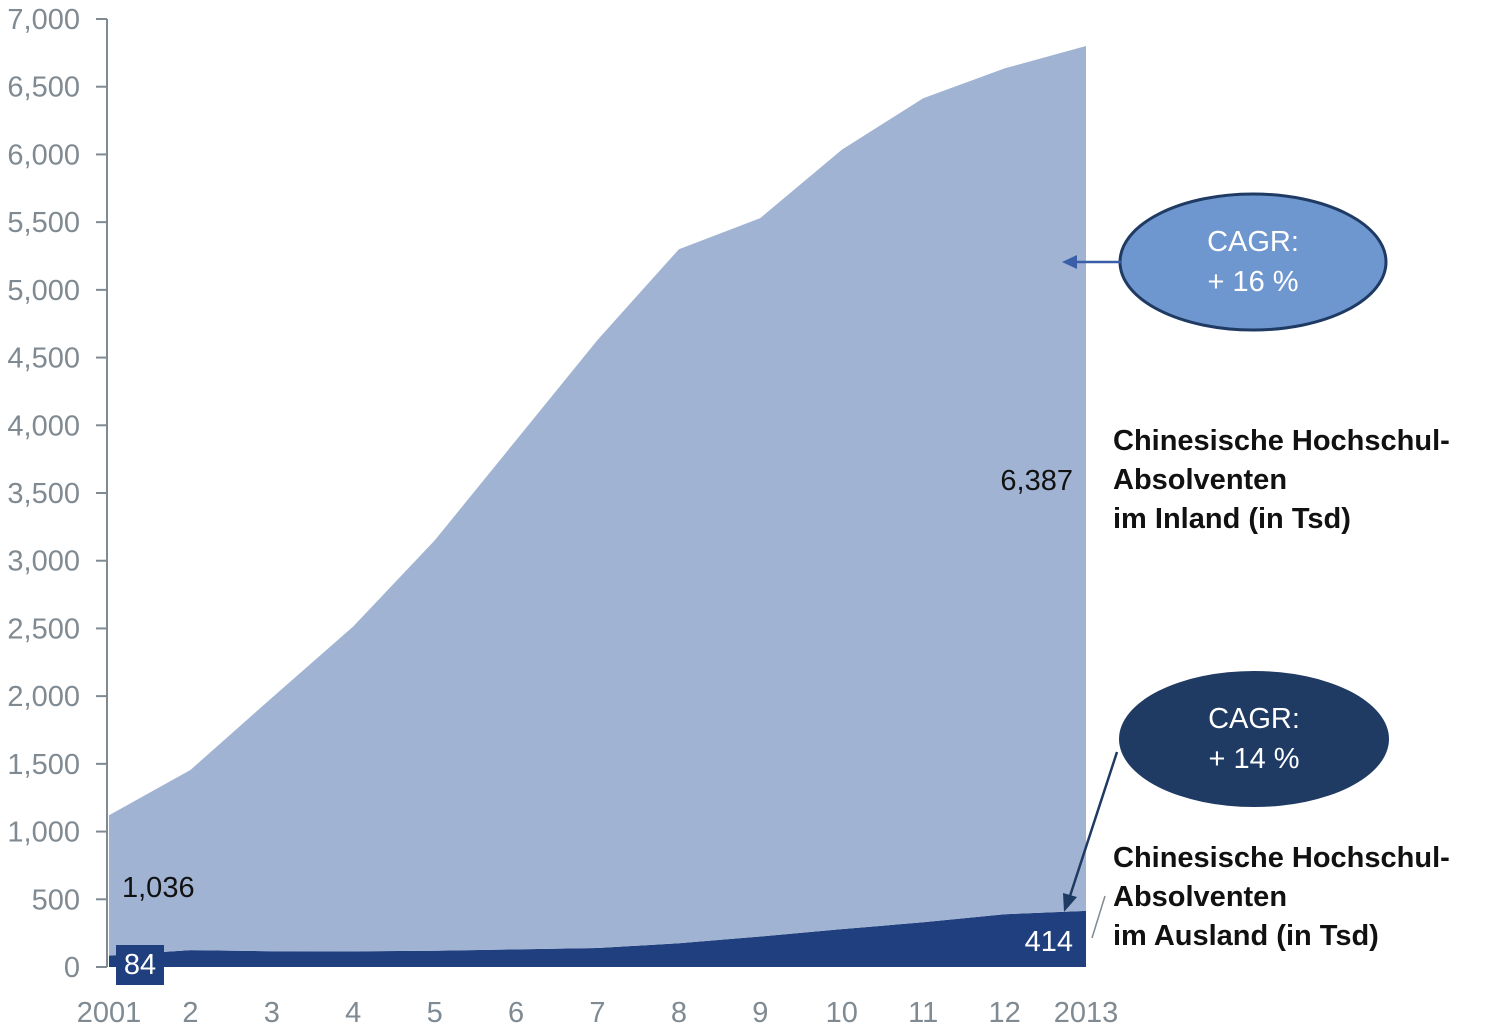 This screenshot has height=1034, width=1492. I want to click on x-tick-label: 5, so click(435, 1013).